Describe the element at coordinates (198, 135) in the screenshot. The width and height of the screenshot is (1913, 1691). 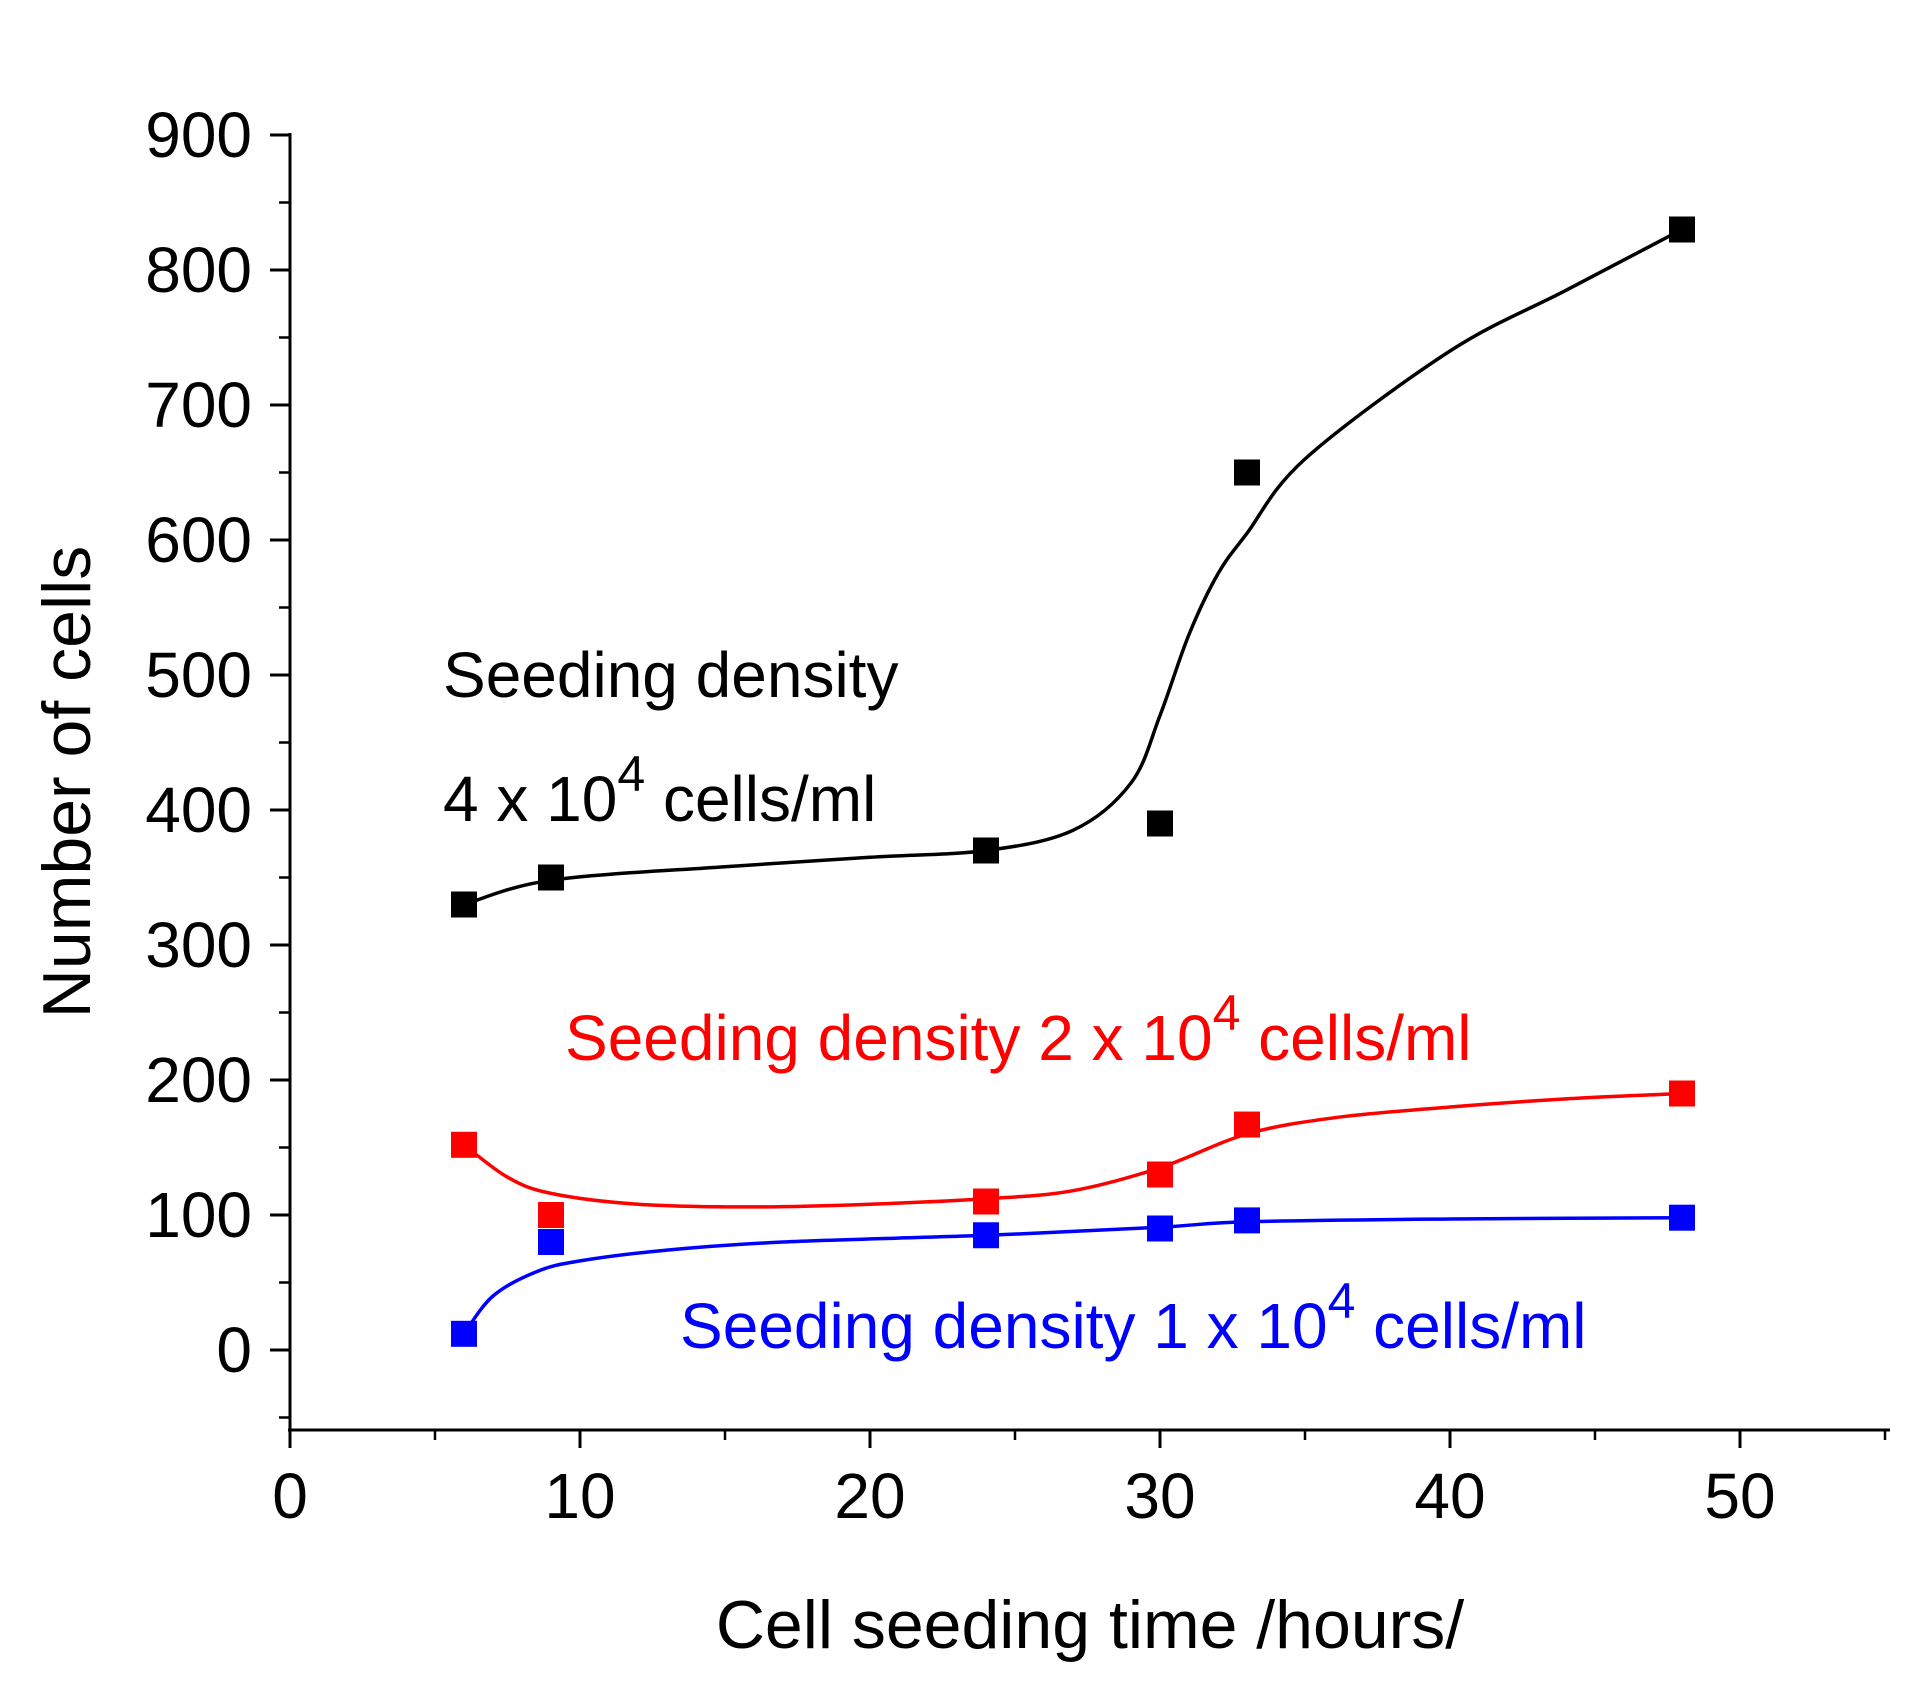
I see `y-tick-label: 900` at that location.